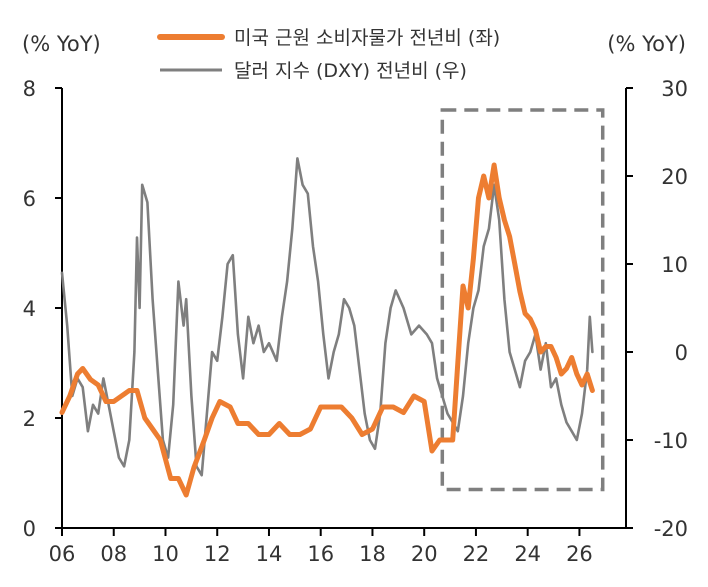 This screenshot has width=708, height=587. I want to click on right-y-tick-label: 10, so click(674, 265).